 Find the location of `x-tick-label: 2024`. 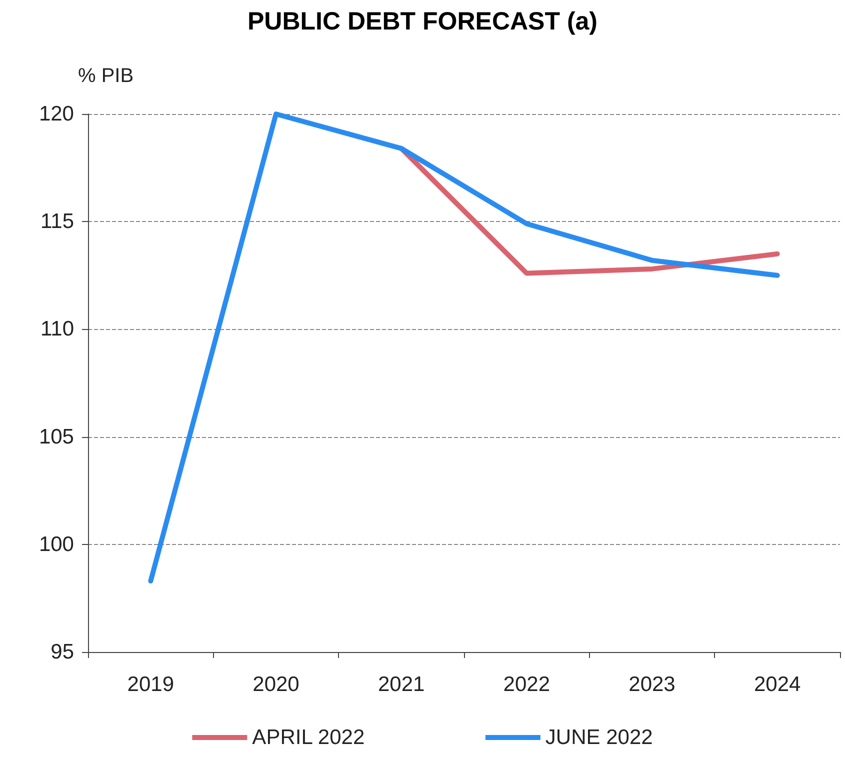

x-tick-label: 2024 is located at coordinates (778, 684).